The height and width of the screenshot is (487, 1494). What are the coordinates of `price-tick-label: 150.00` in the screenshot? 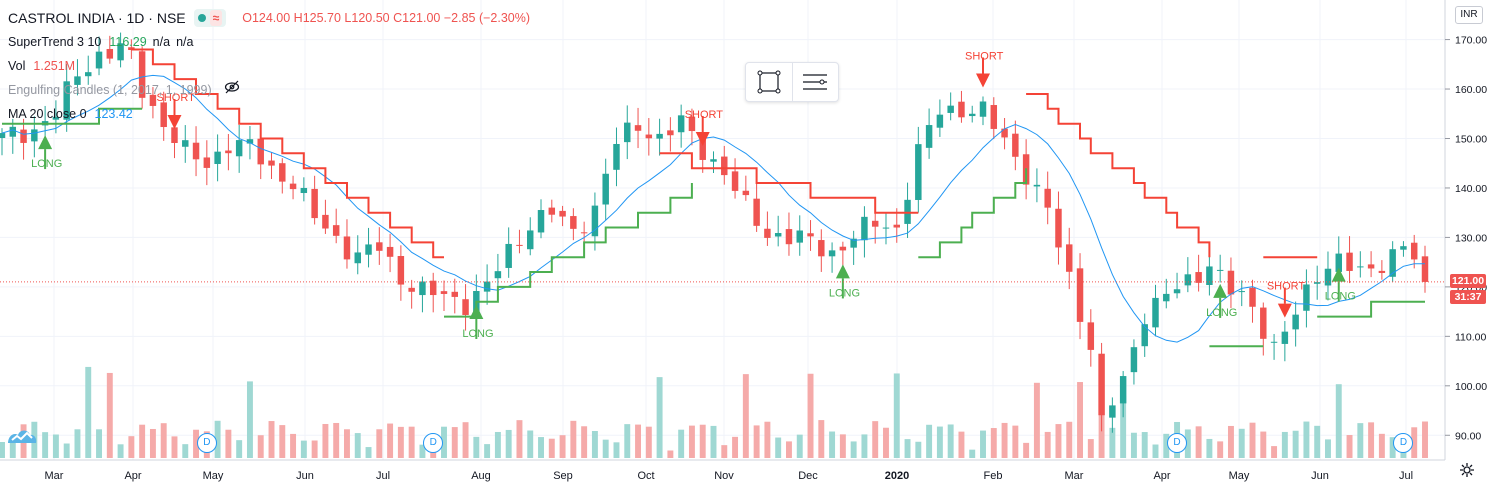 It's located at (1471, 139).